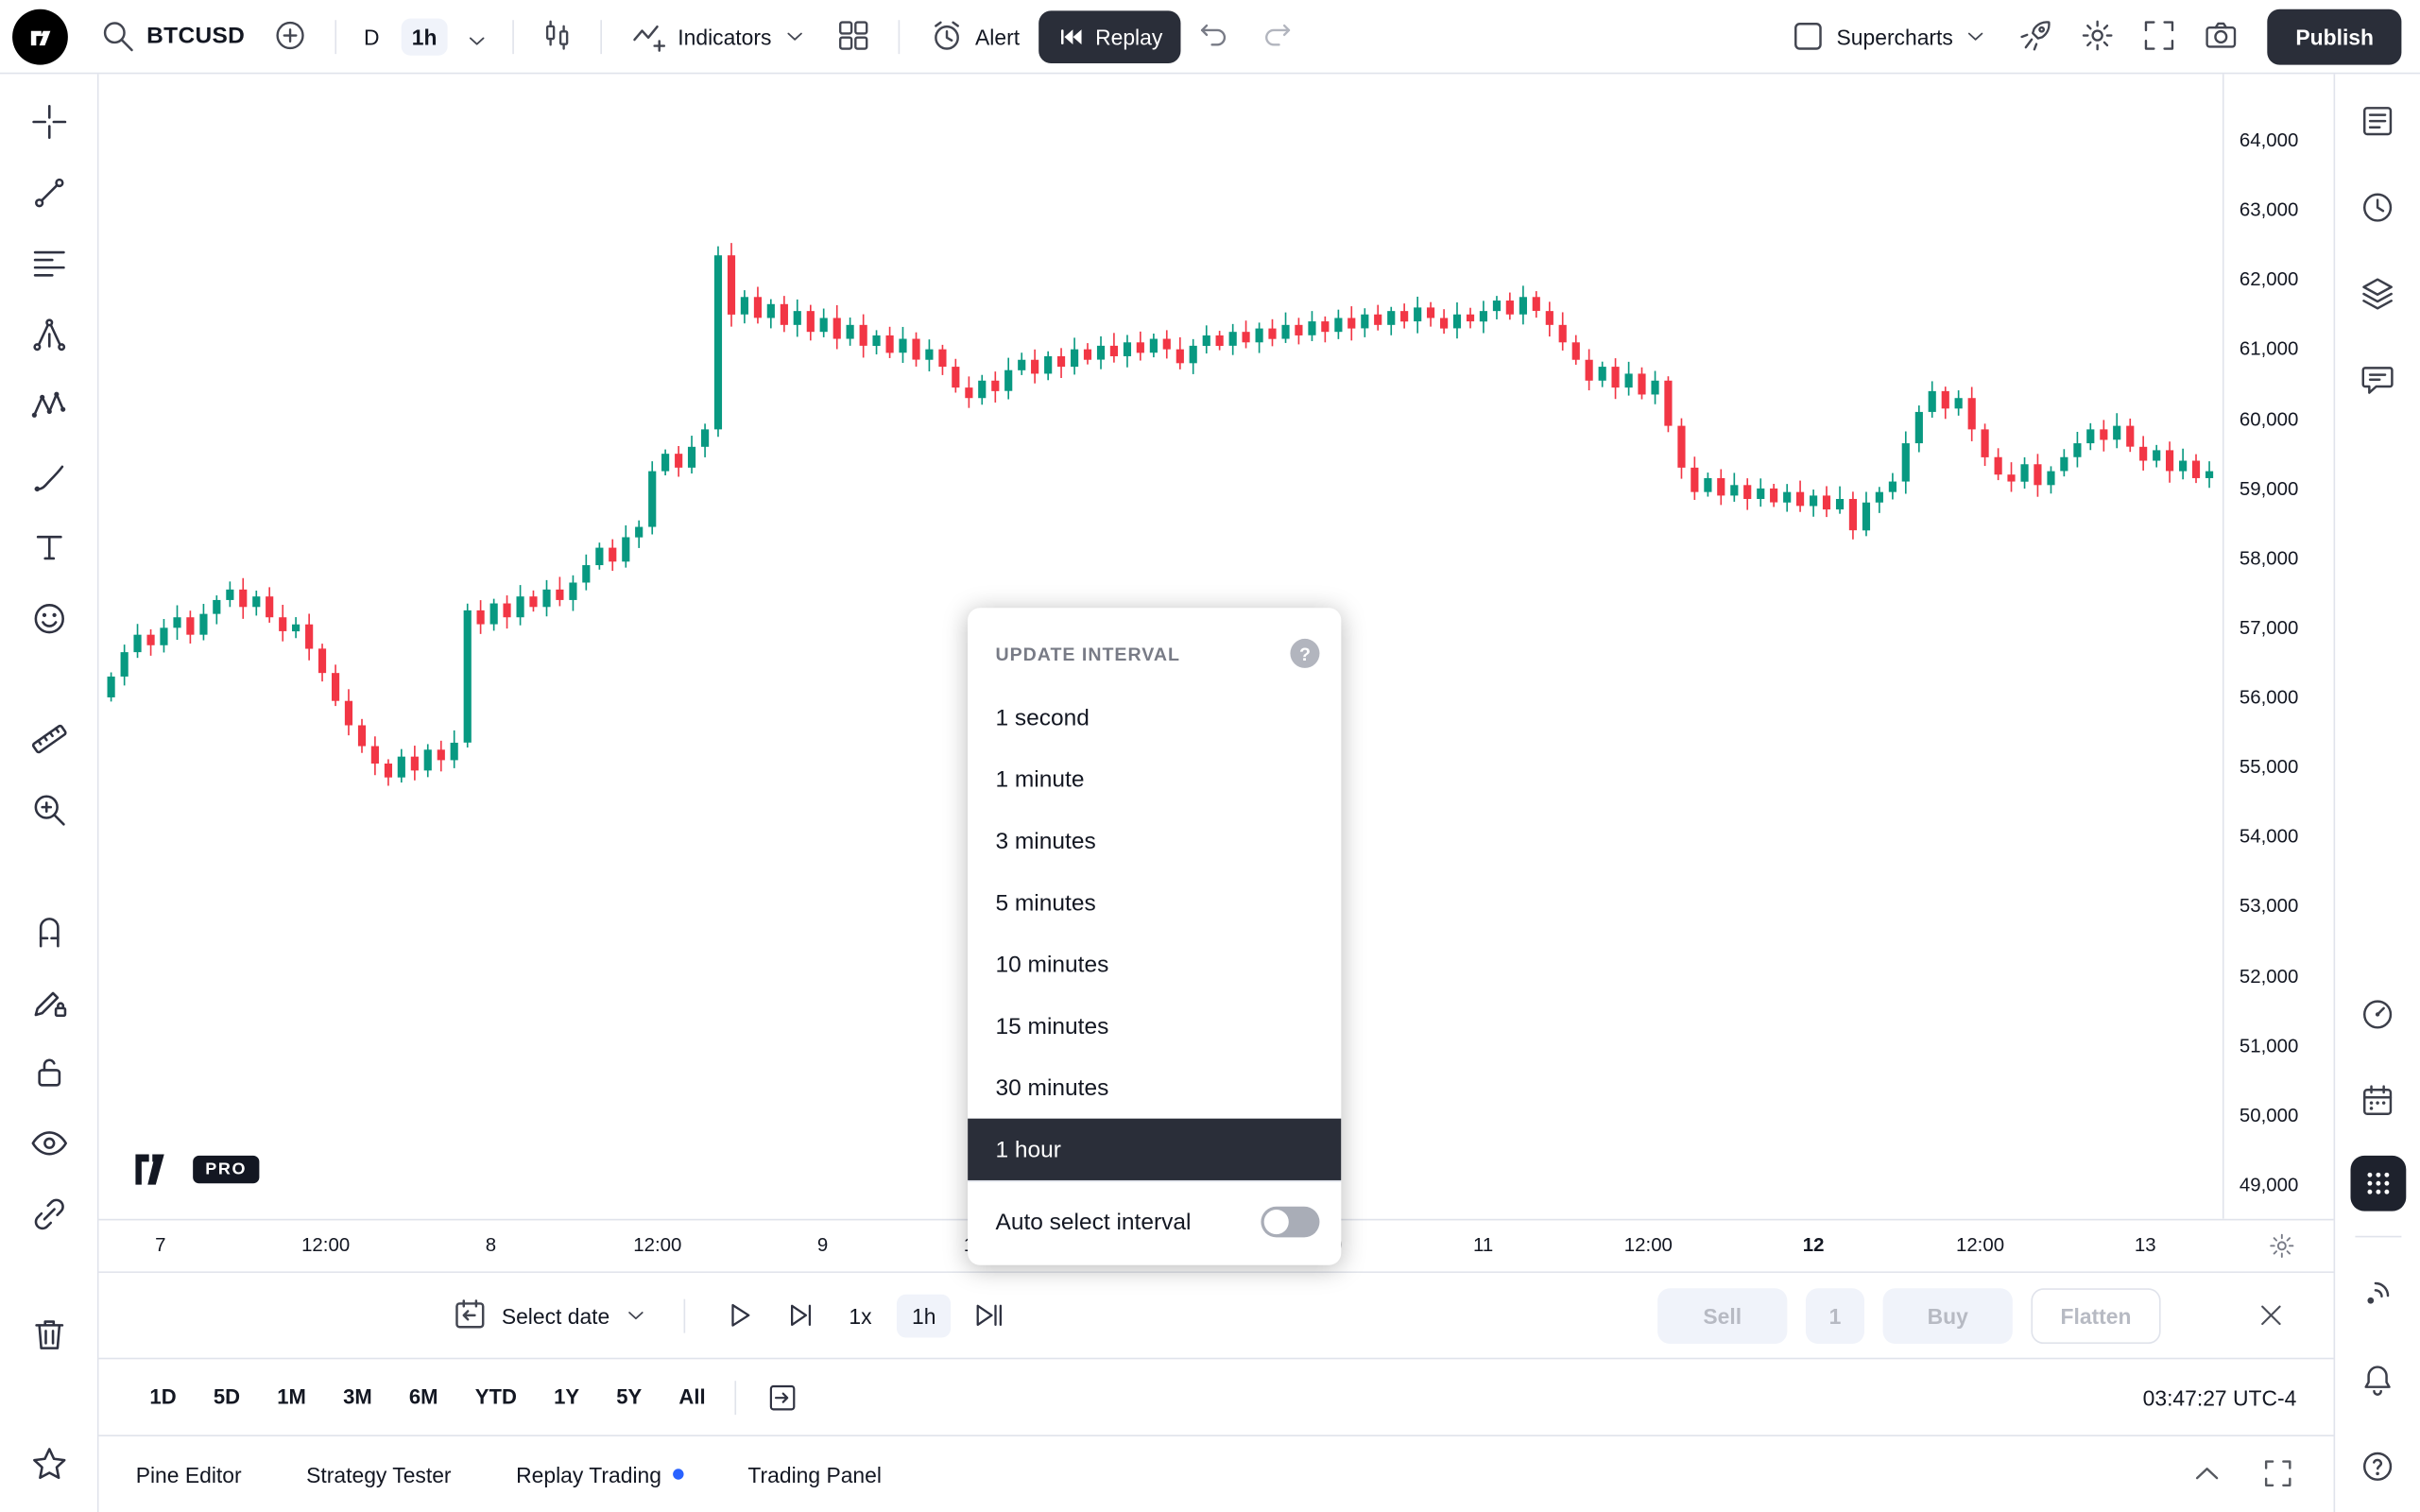 This screenshot has height=1512, width=2420. Describe the element at coordinates (1155, 1149) in the screenshot. I see `interval-option-1-hour: 1 hour` at that location.